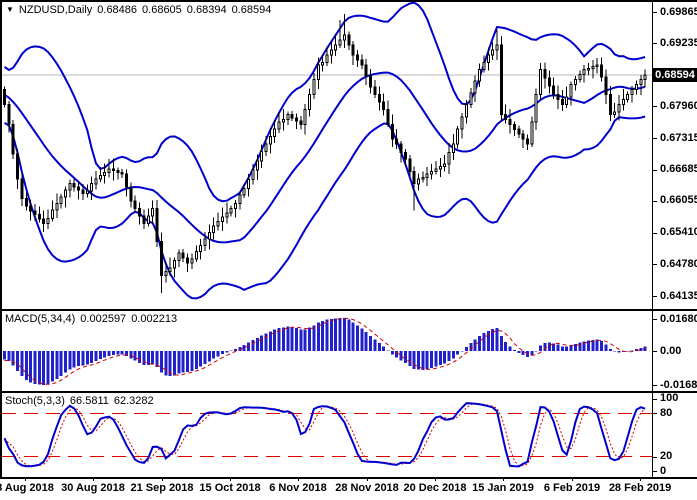 Image resolution: width=697 pixels, height=500 pixels. What do you see at coordinates (35, 401) in the screenshot?
I see `stoch-label: Stoch(5,3,3)` at bounding box center [35, 401].